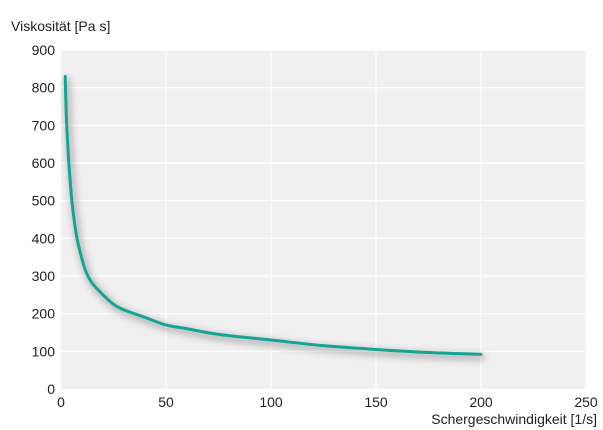 This screenshot has width=603, height=430. Describe the element at coordinates (44, 163) in the screenshot. I see `y-tick-label: 600` at that location.